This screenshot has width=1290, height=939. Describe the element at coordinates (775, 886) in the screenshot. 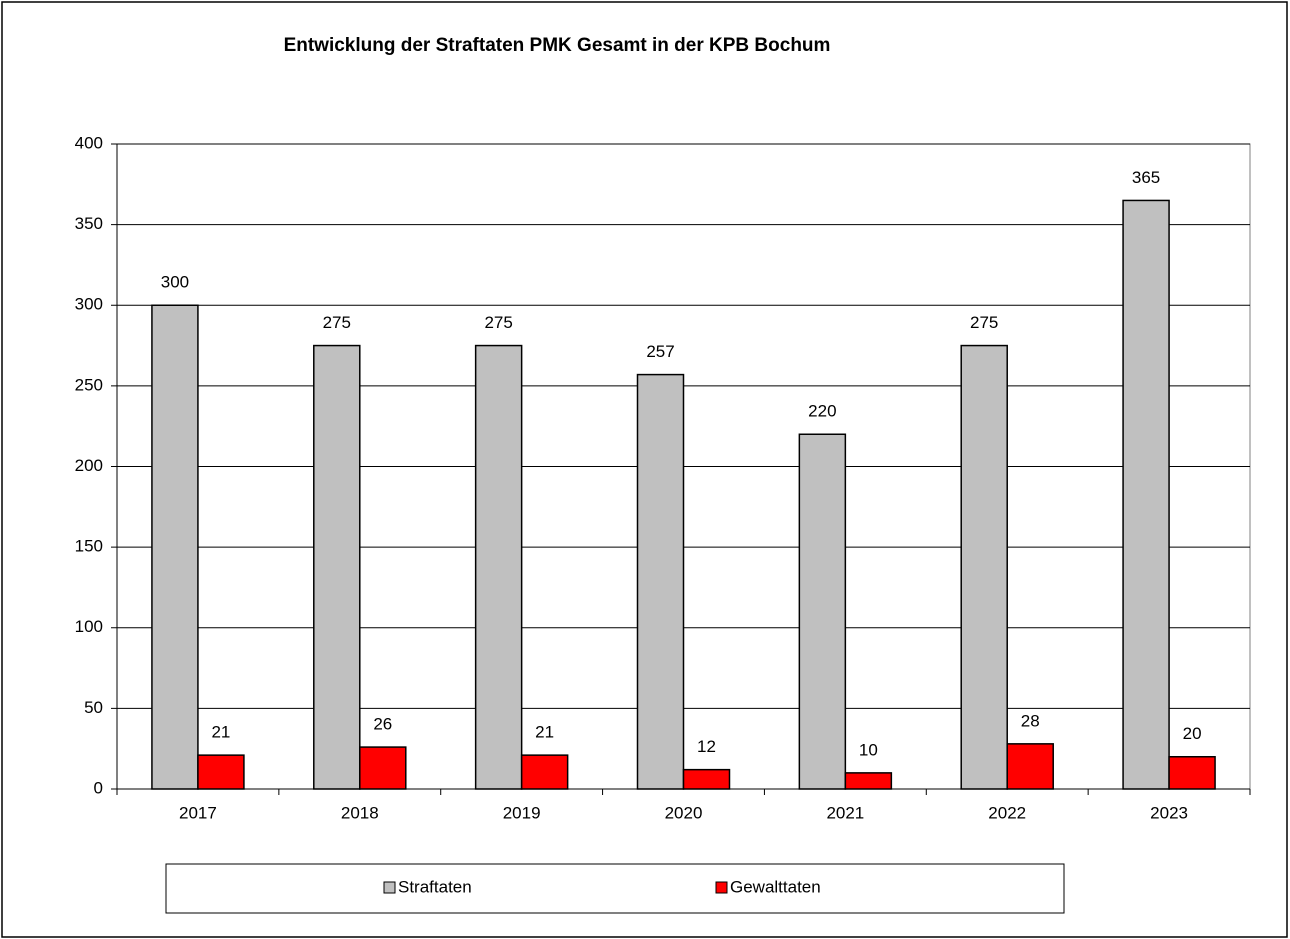

I see `legend-label: Gewalttaten` at that location.